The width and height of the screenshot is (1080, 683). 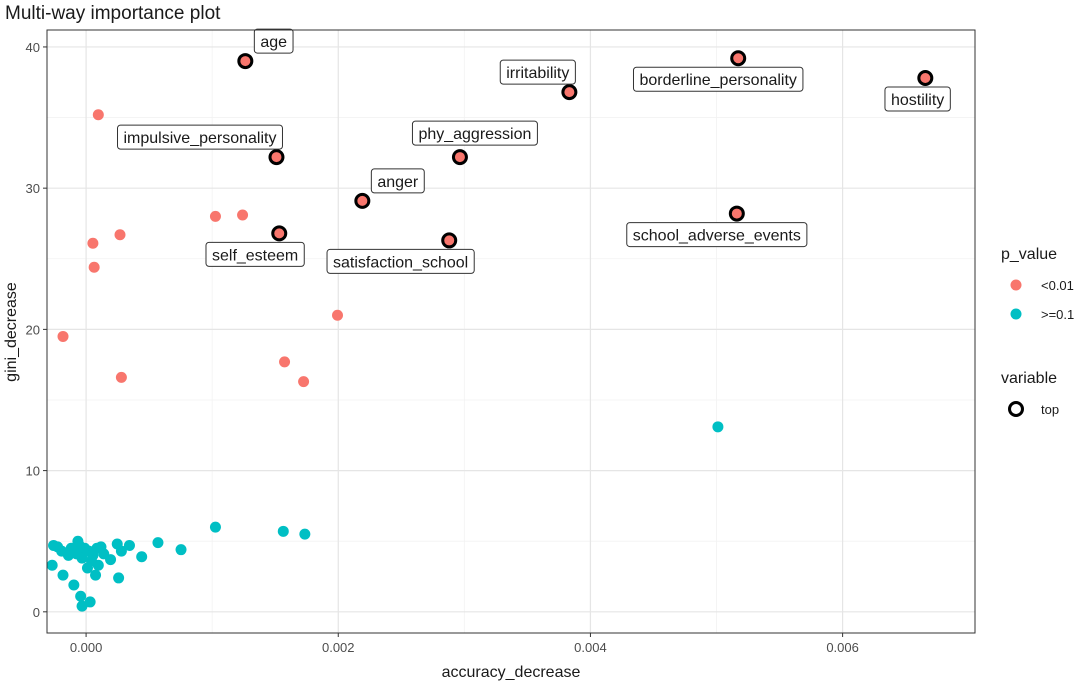 I want to click on point-label: satisfaction_school, so click(x=400, y=262).